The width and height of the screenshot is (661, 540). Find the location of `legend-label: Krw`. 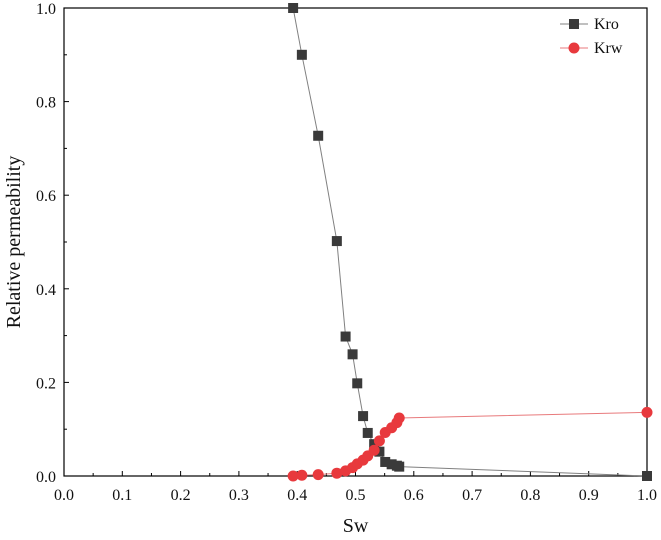

legend-label: Krw is located at coordinates (608, 48).